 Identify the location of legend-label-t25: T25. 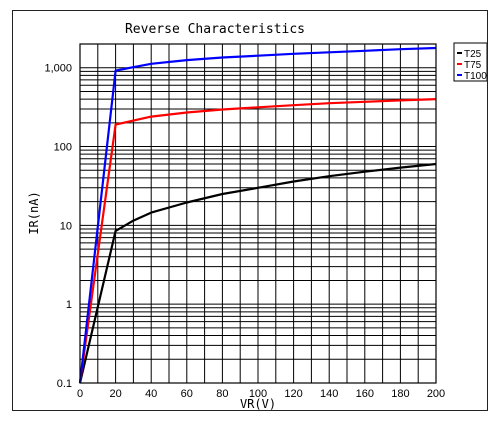
(473, 54).